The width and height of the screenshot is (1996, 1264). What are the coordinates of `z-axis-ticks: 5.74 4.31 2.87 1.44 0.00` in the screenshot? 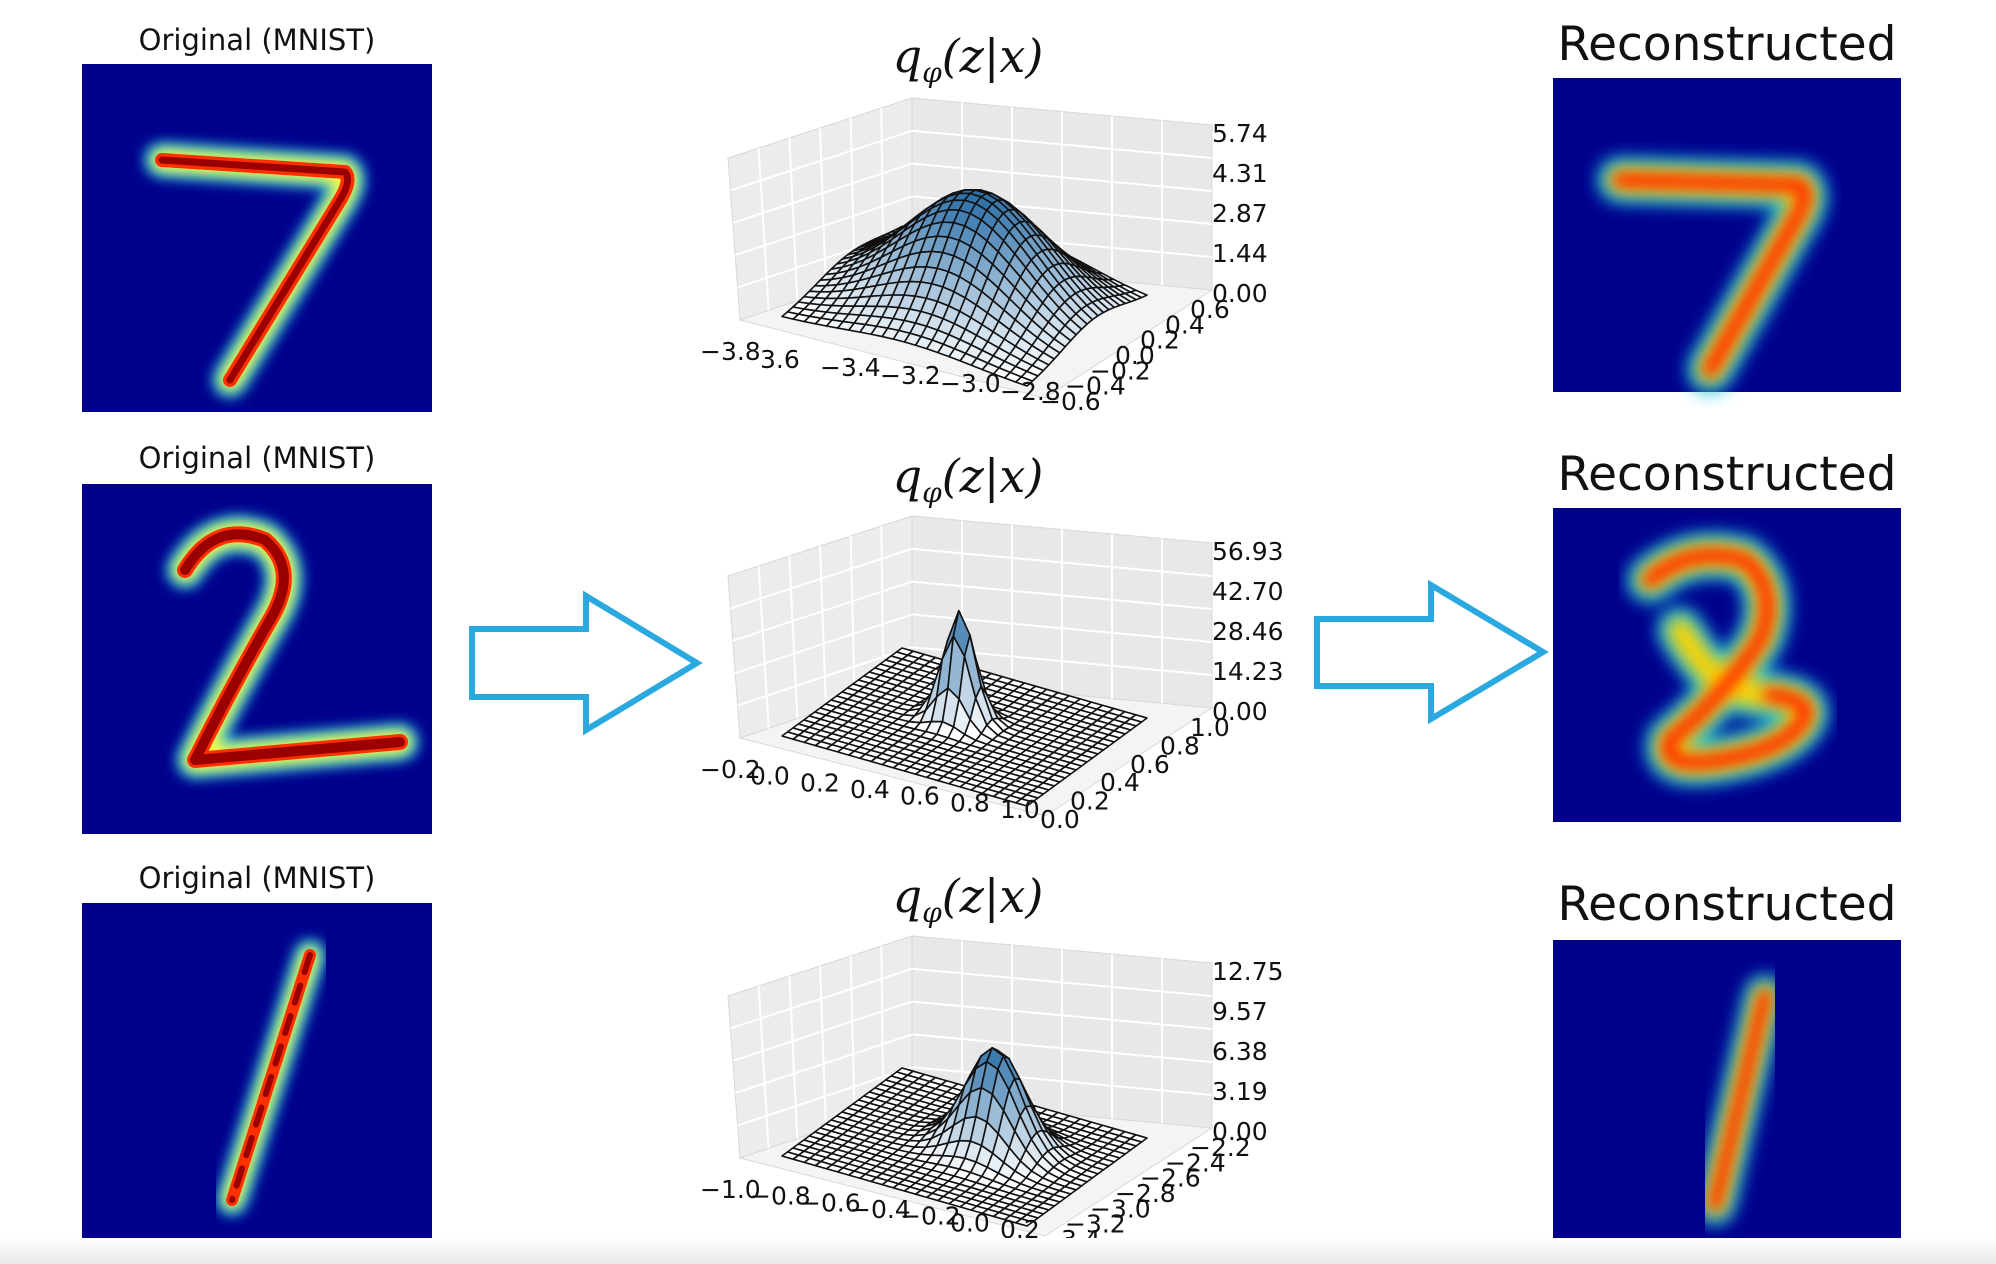 It's located at (1240, 213).